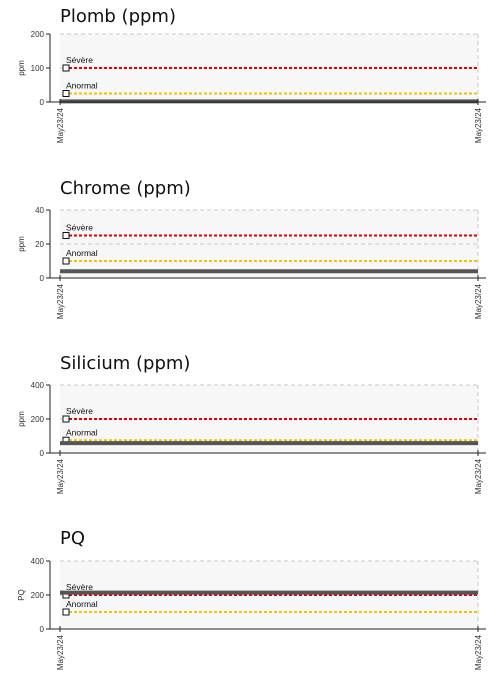 This screenshot has height=678, width=496. Describe the element at coordinates (39, 244) in the screenshot. I see `y-tick-label: 20` at that location.